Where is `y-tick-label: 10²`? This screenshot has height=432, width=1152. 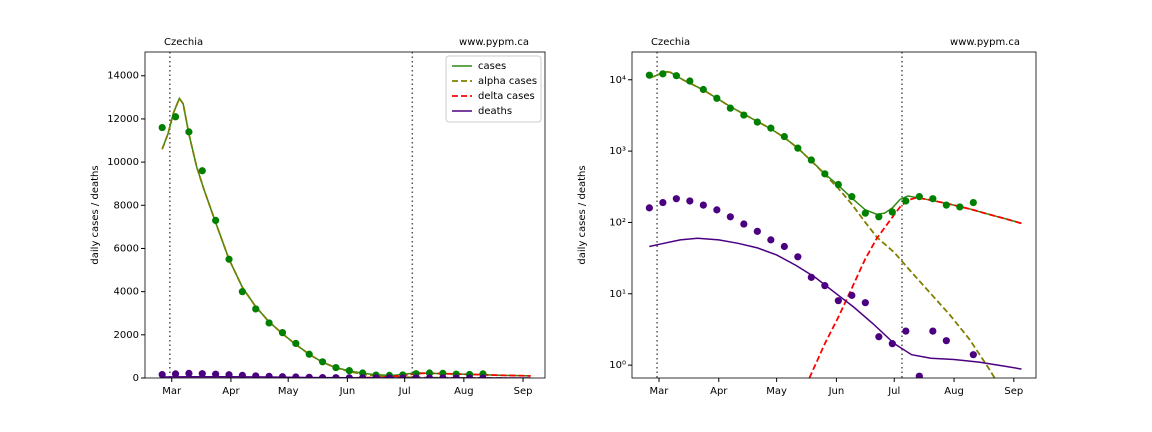 y-tick-label: 10² is located at coordinates (617, 222).